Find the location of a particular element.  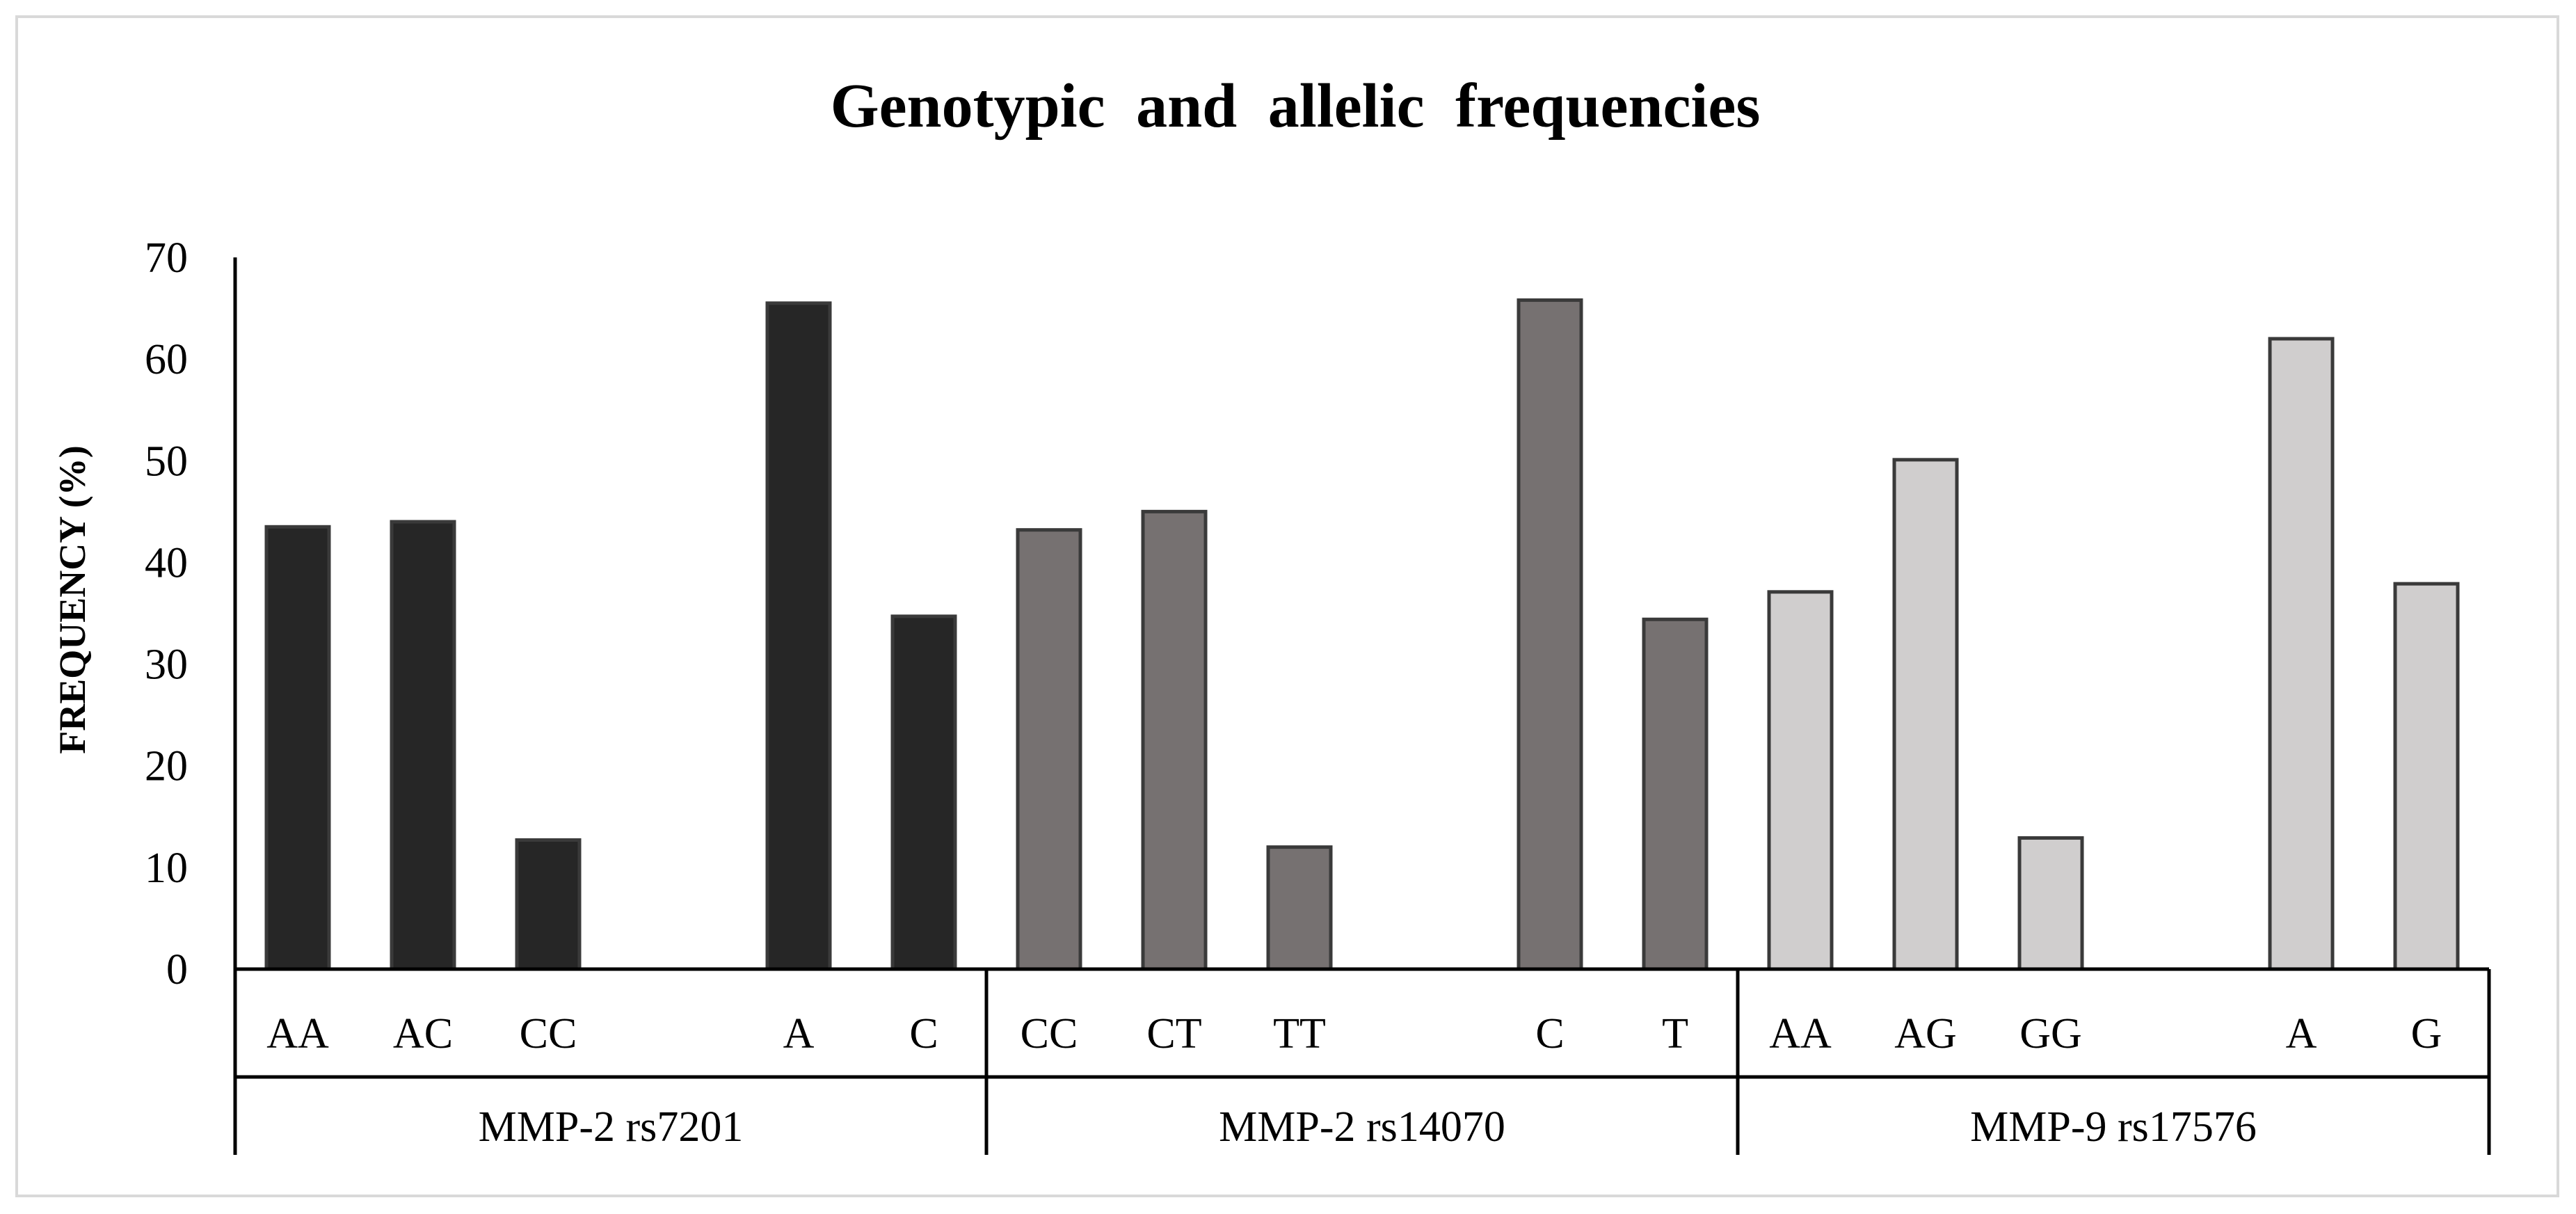

y-tick-label: 40 is located at coordinates (166, 562).